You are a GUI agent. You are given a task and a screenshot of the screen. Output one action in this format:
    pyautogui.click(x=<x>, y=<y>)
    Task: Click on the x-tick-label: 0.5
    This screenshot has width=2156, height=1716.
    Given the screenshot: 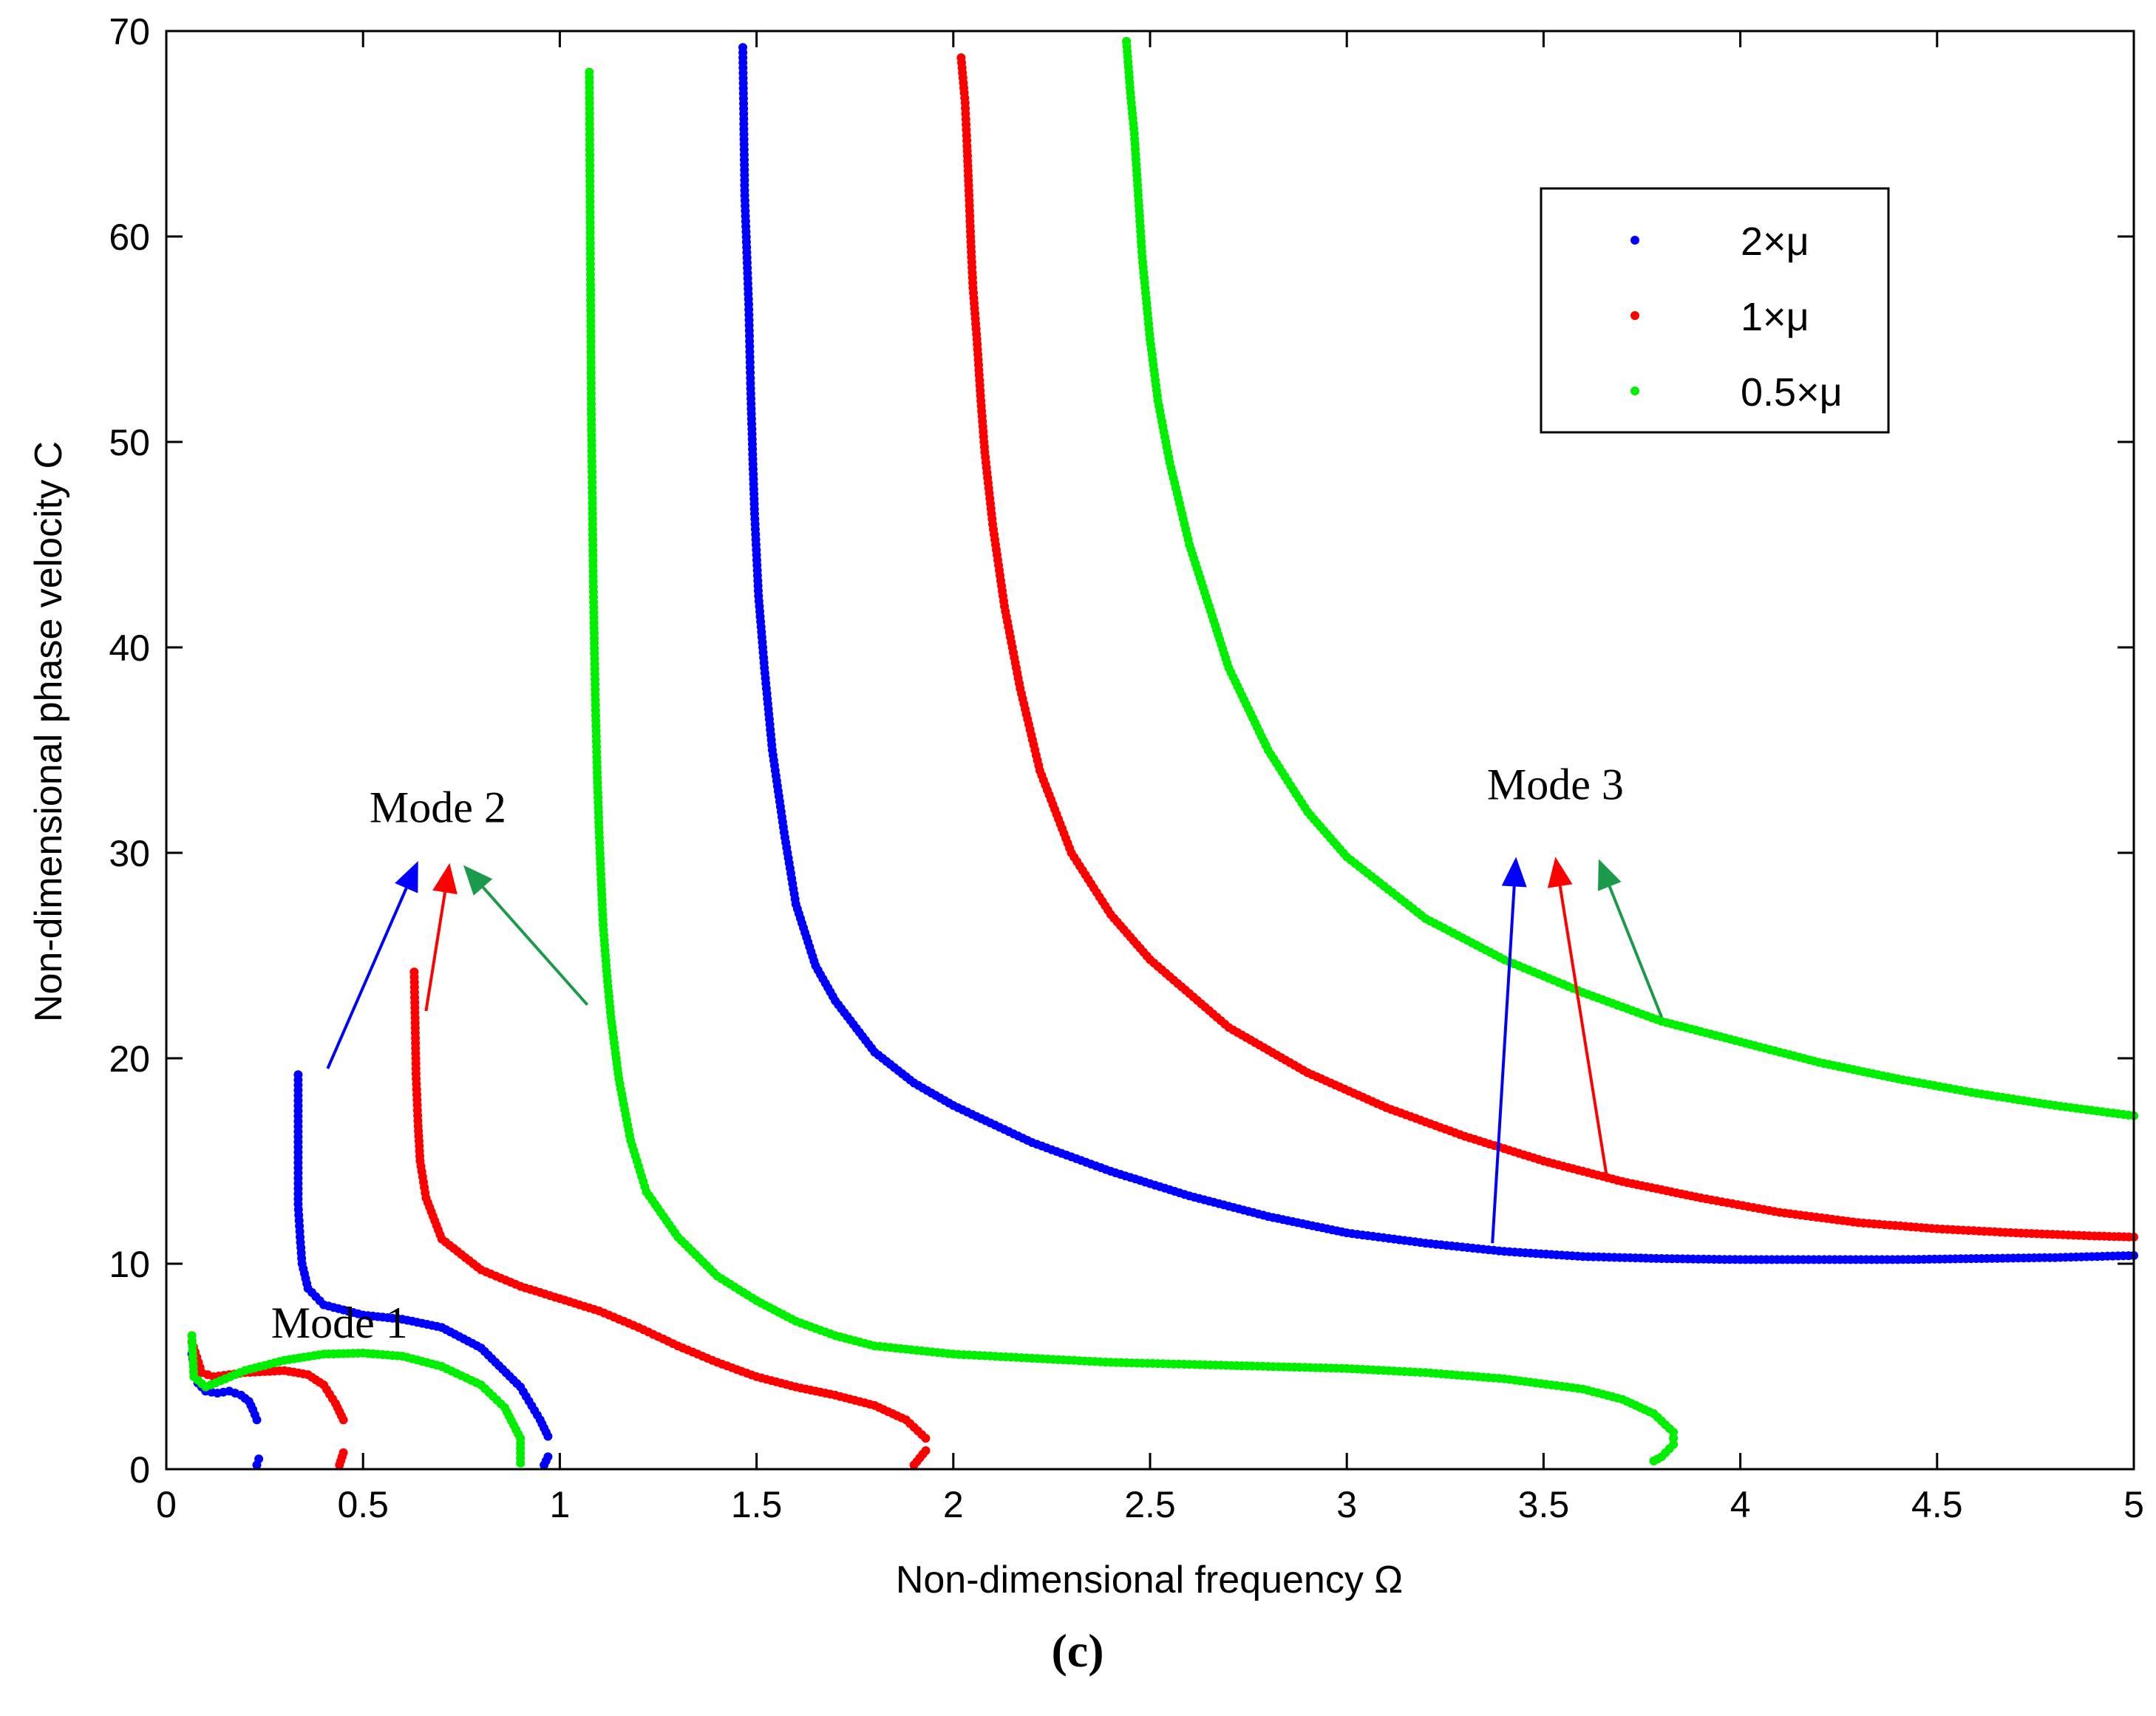 What is the action you would take?
    pyautogui.click(x=363, y=1504)
    